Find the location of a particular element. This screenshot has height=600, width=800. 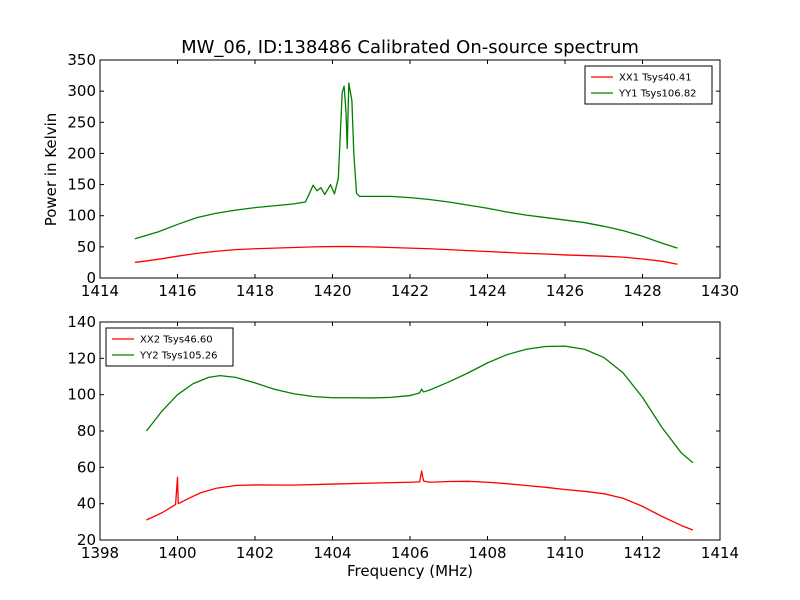

bottom-y-tick-label: 40 is located at coordinates (86, 504).